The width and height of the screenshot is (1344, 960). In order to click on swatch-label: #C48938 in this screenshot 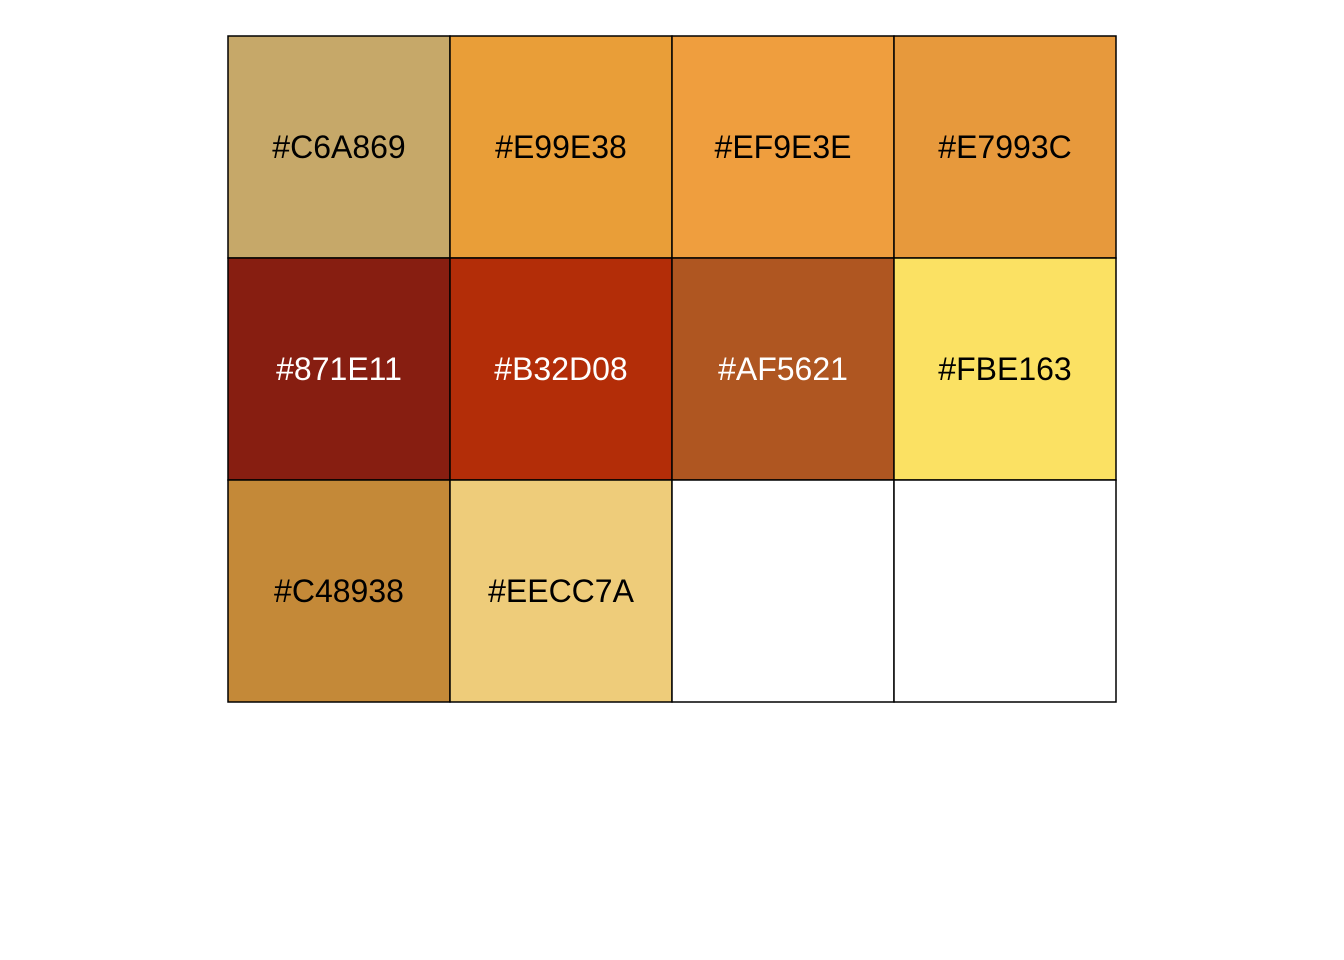, I will do `click(339, 591)`.